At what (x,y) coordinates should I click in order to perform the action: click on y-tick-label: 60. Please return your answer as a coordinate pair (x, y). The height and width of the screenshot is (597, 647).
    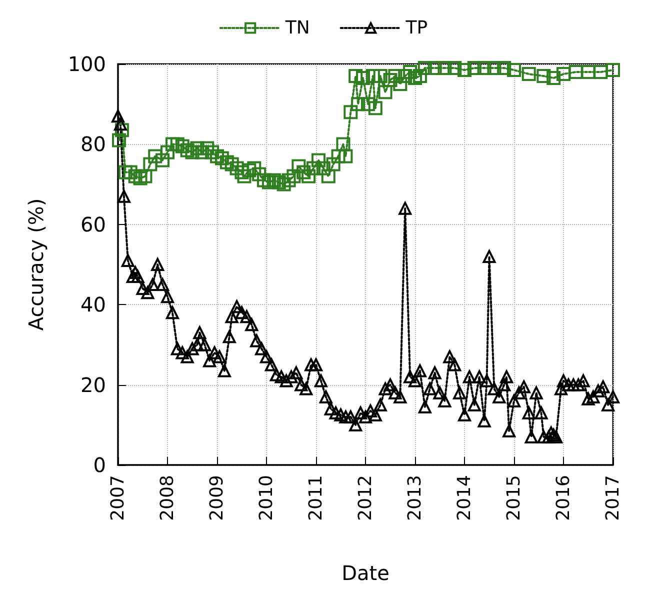
    Looking at the image, I should click on (93, 224).